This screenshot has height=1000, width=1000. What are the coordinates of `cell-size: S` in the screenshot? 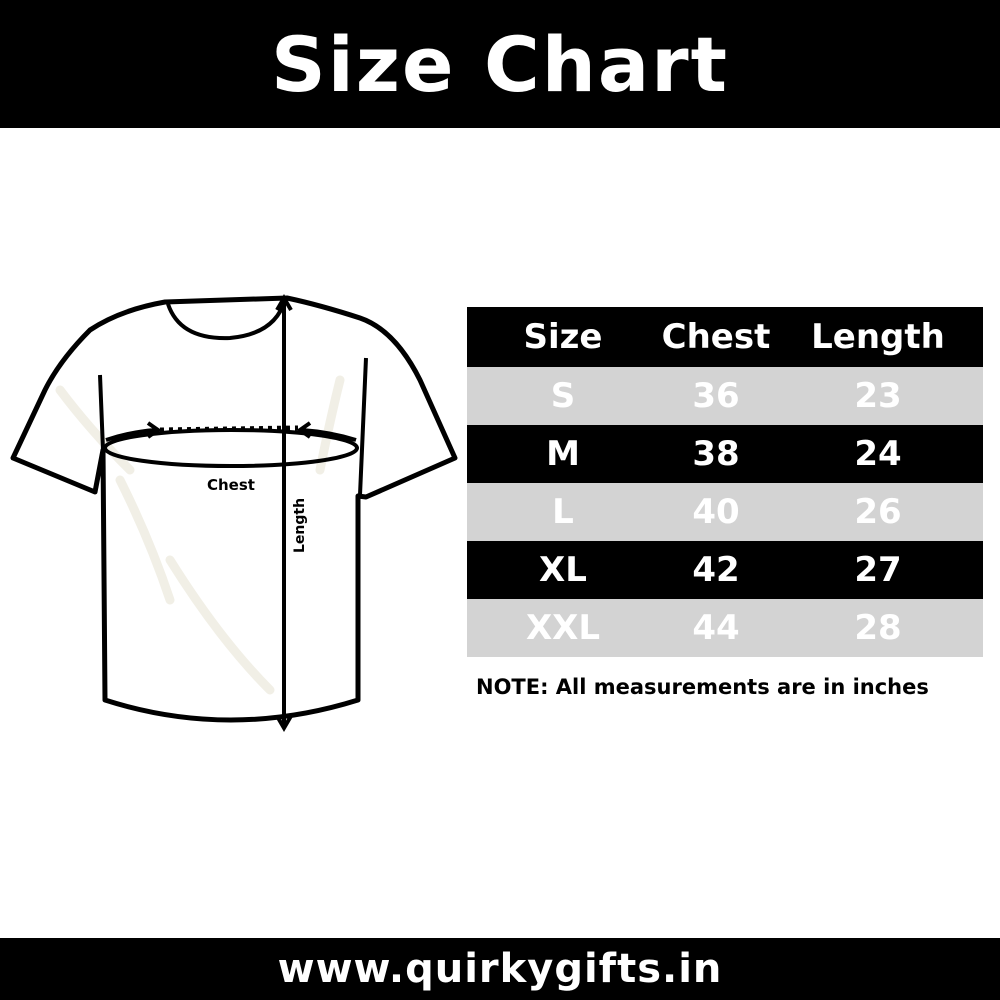 It's located at (563, 396).